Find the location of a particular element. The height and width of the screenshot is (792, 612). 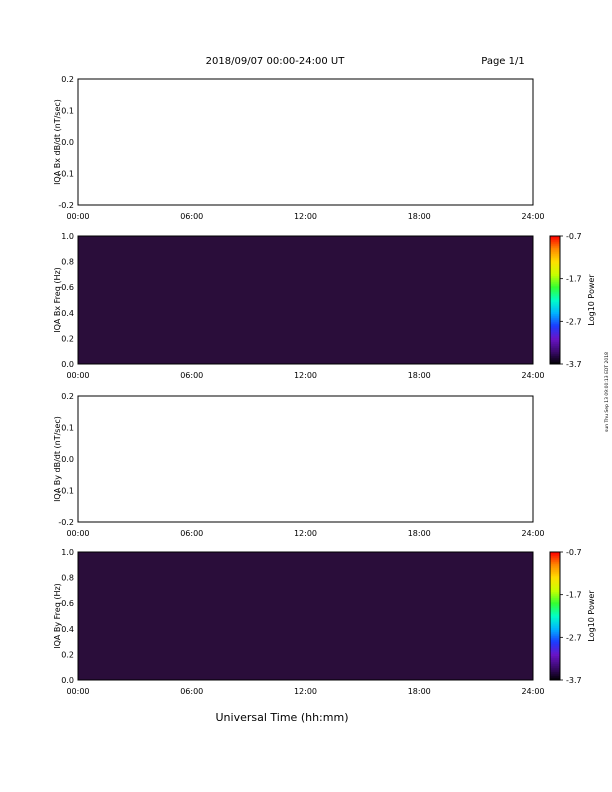

y-tick-label: -0.2 is located at coordinates (66, 205).